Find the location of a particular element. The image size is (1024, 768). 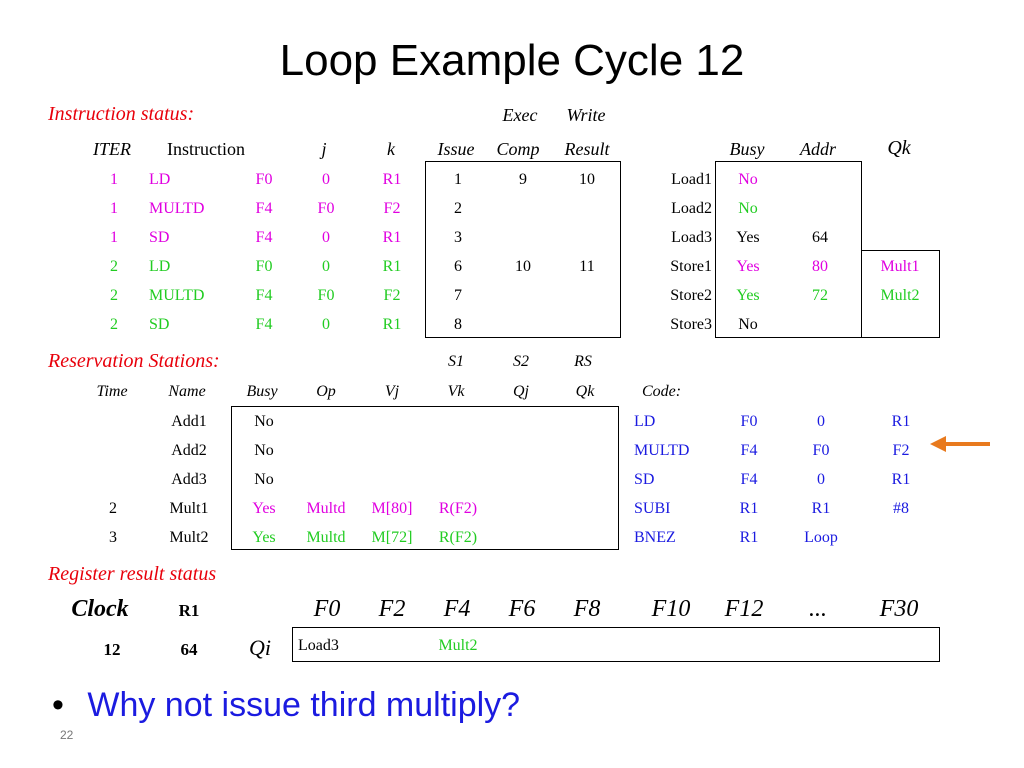

code-cell: F2 is located at coordinates (901, 450).